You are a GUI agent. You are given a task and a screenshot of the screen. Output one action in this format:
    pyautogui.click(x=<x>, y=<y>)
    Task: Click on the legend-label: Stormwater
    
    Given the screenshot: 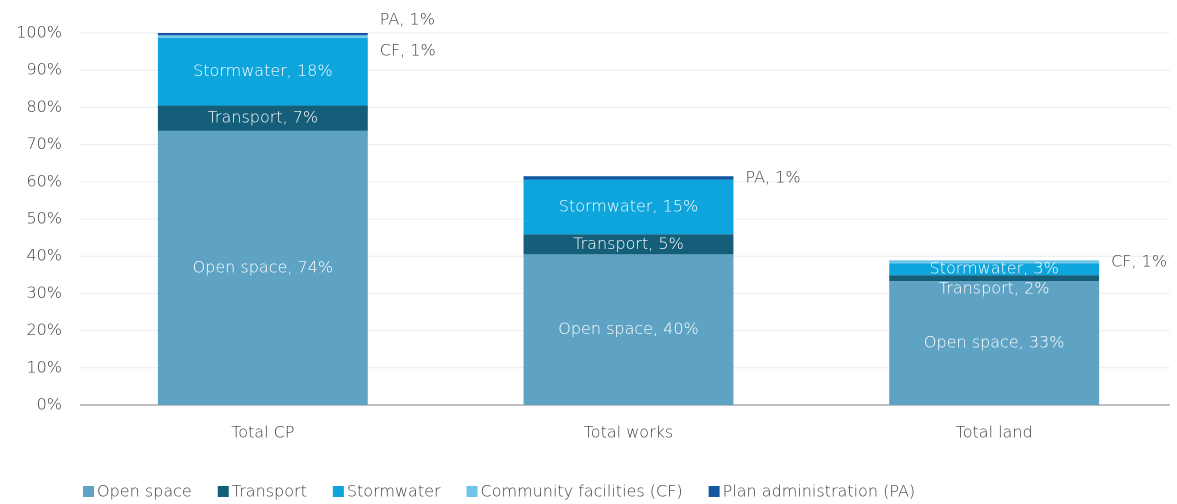 What is the action you would take?
    pyautogui.click(x=394, y=491)
    